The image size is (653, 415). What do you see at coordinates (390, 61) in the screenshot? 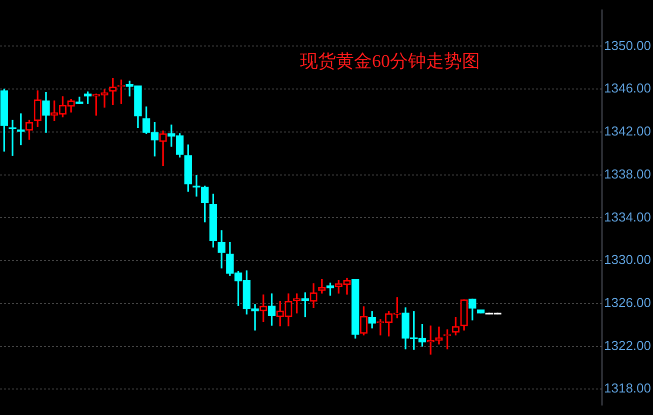
I see `text: 现货黄金60分钟走势图` at bounding box center [390, 61].